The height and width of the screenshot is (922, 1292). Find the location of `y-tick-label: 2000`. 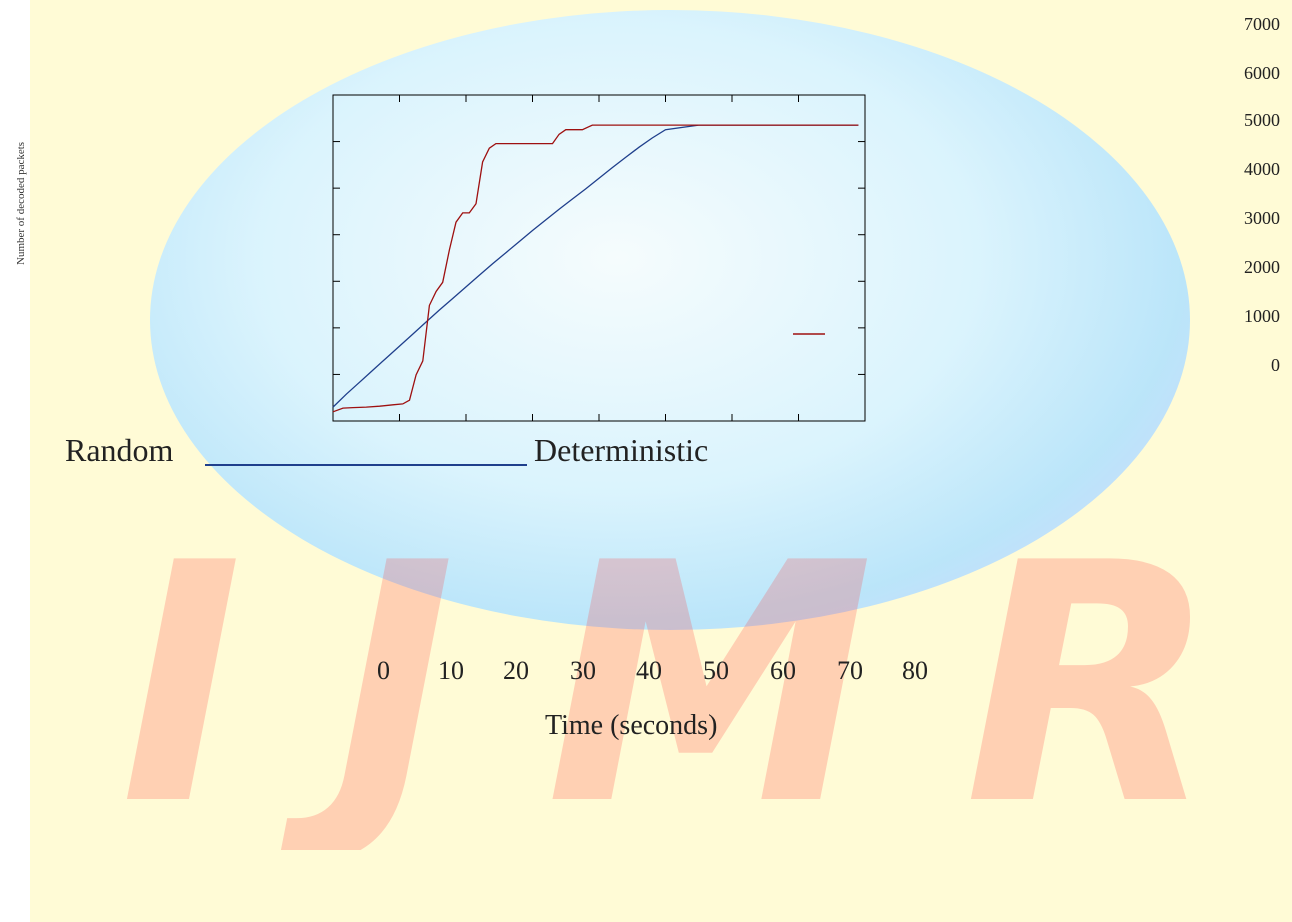

y-tick-label: 2000 is located at coordinates (1262, 267).